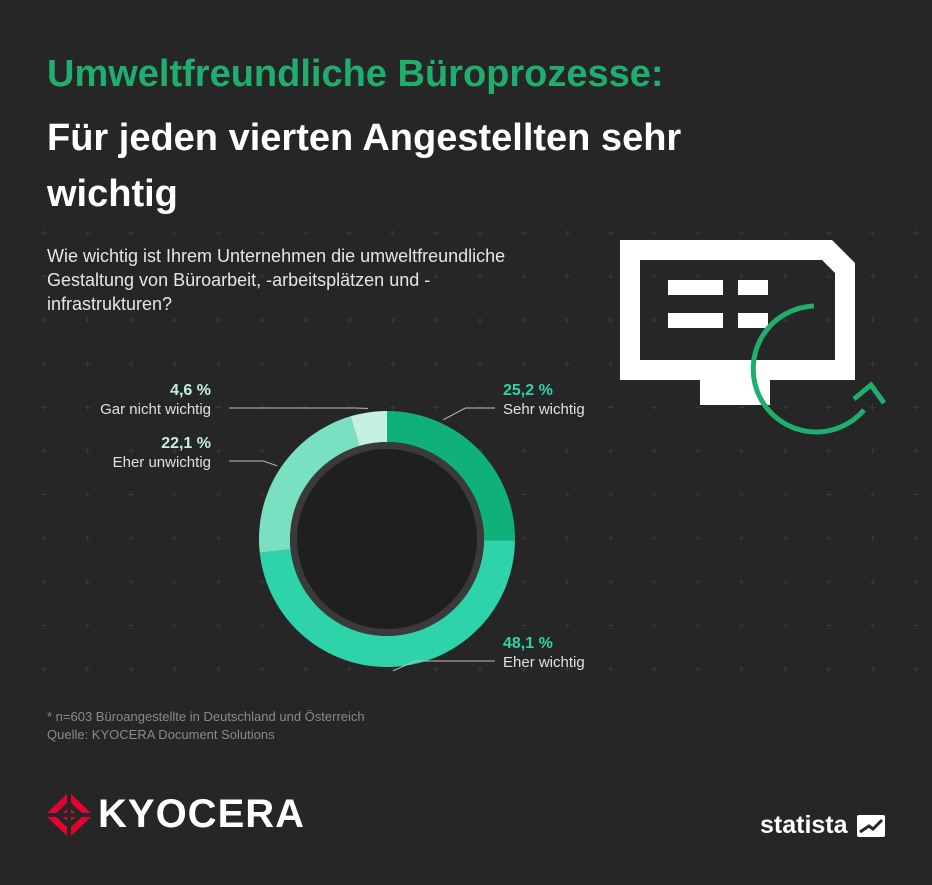 The image size is (932, 885). Describe the element at coordinates (161, 734) in the screenshot. I see `source-note: Quelle: KYOCERA Document Solutions` at that location.